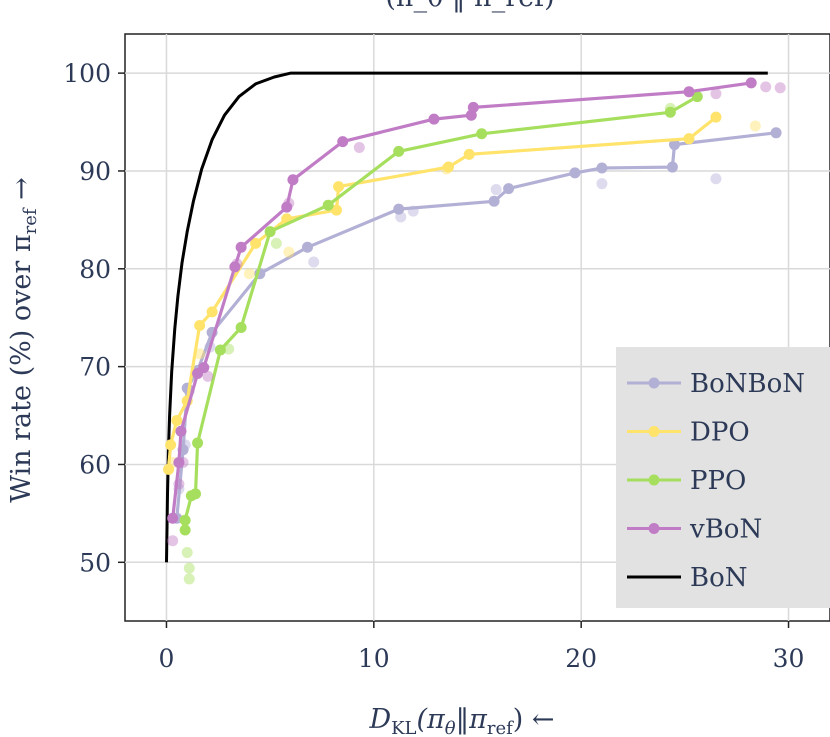 The height and width of the screenshot is (737, 830). Describe the element at coordinates (374, 658) in the screenshot. I see `x-tick-label: 10` at that location.